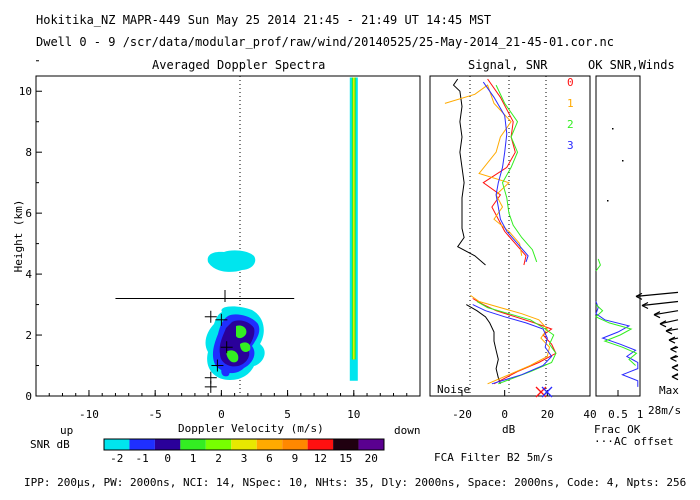  What do you see at coordinates (617, 429) in the screenshot?
I see `frac-ok-label: Frac OK` at bounding box center [617, 429].